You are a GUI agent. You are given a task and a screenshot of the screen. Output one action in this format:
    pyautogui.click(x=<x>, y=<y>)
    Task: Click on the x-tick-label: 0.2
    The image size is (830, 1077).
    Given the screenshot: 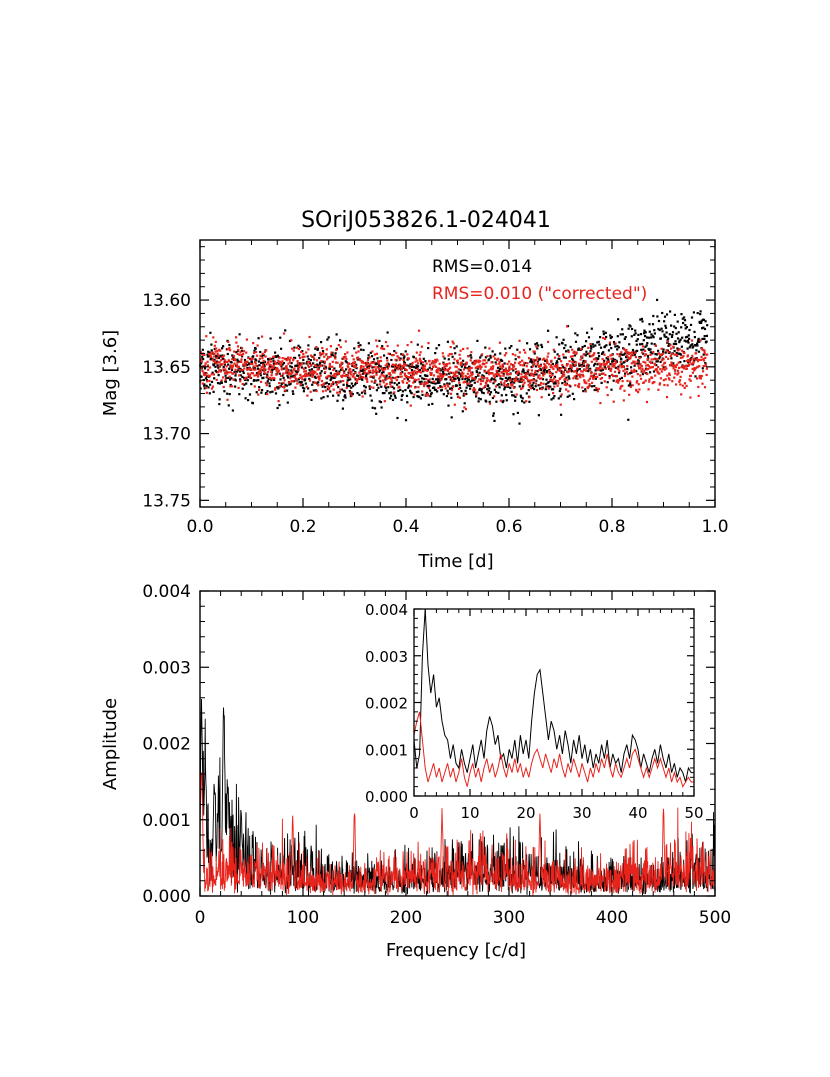 What is the action you would take?
    pyautogui.click(x=302, y=527)
    